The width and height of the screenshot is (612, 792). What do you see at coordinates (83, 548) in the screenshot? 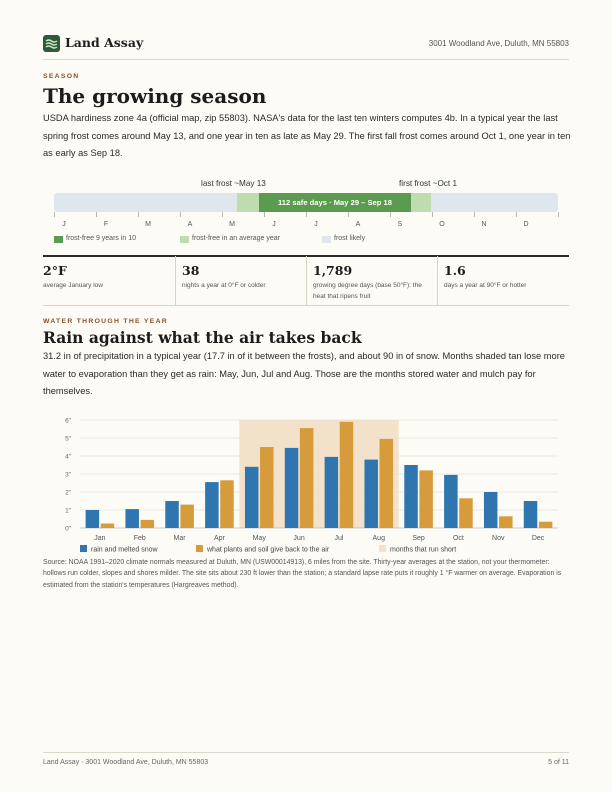
I see `legend-precip-swatch` at bounding box center [83, 548].